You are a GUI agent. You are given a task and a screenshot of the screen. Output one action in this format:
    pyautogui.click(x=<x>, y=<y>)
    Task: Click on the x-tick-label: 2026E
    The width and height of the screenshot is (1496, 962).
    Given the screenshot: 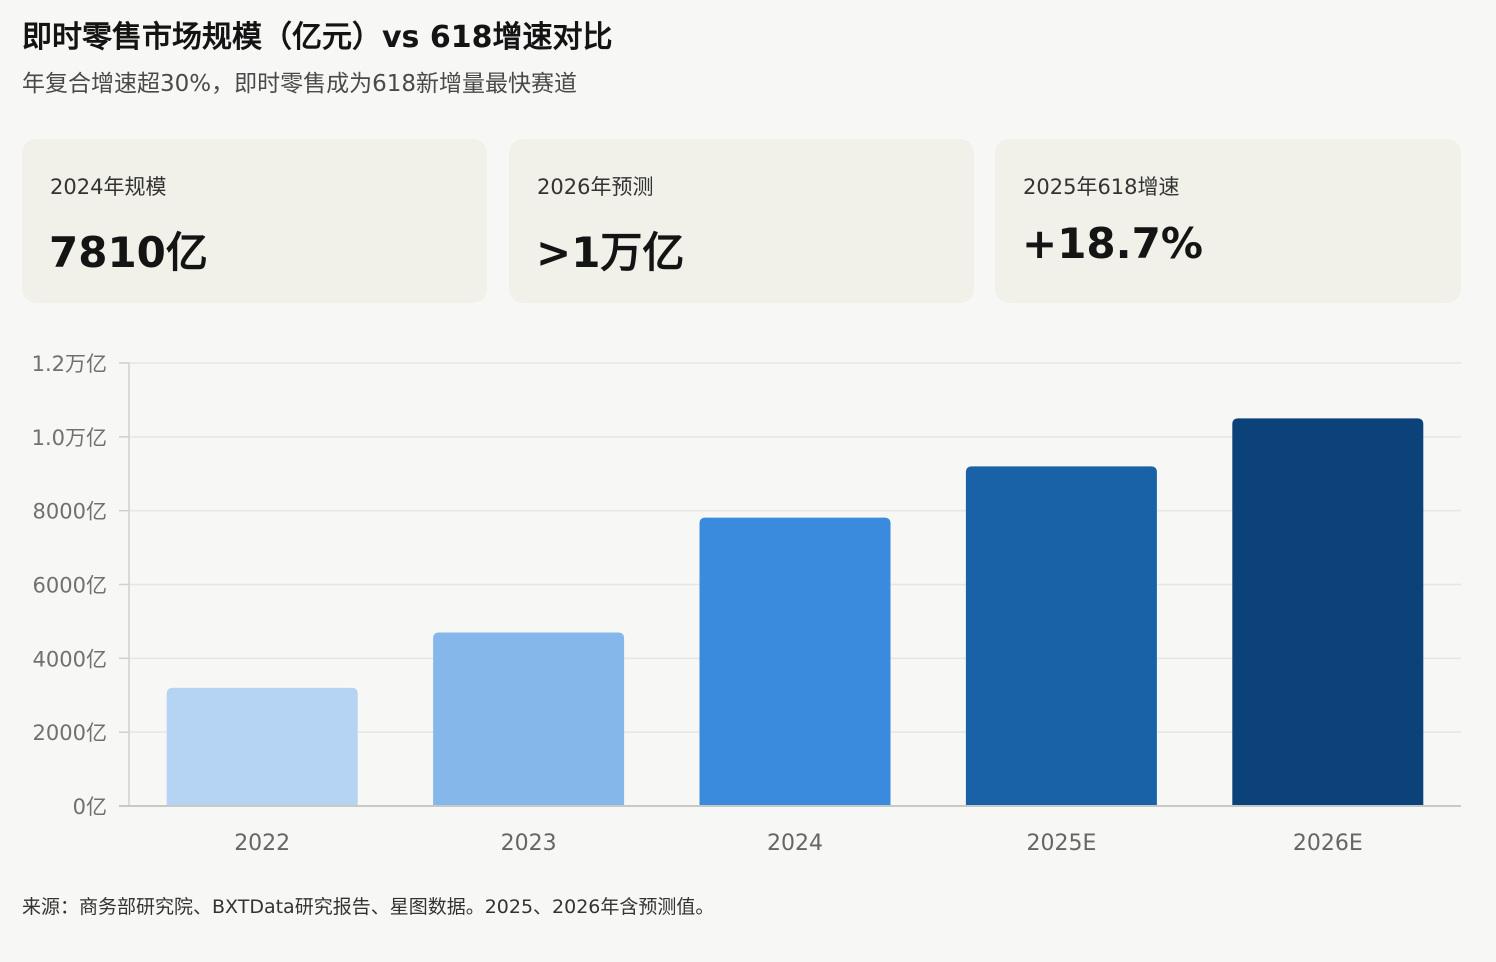 What is the action you would take?
    pyautogui.click(x=1328, y=843)
    